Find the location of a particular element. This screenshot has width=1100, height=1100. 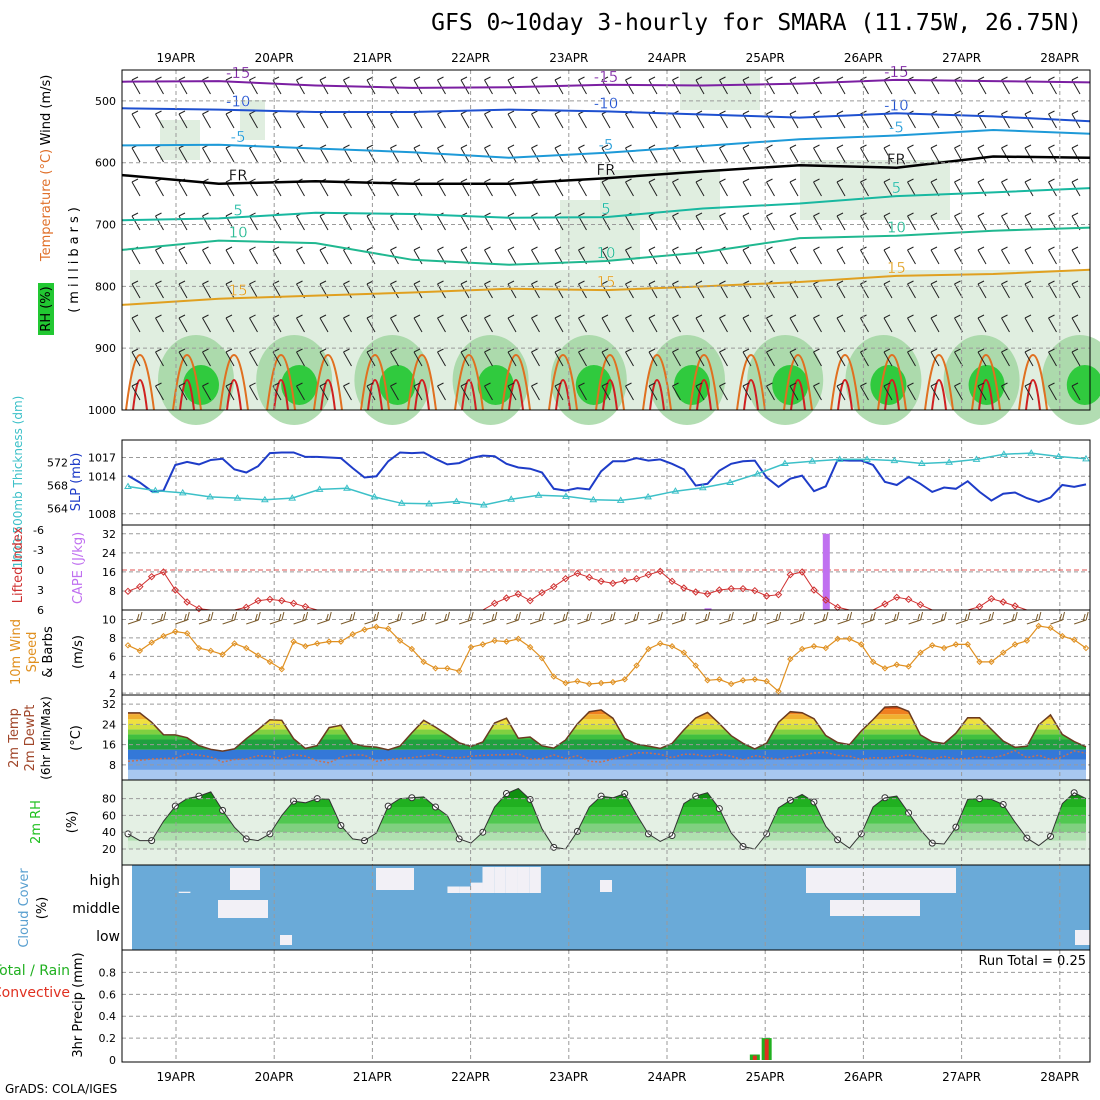

temp-tick-label: 32 is located at coordinates (109, 704).